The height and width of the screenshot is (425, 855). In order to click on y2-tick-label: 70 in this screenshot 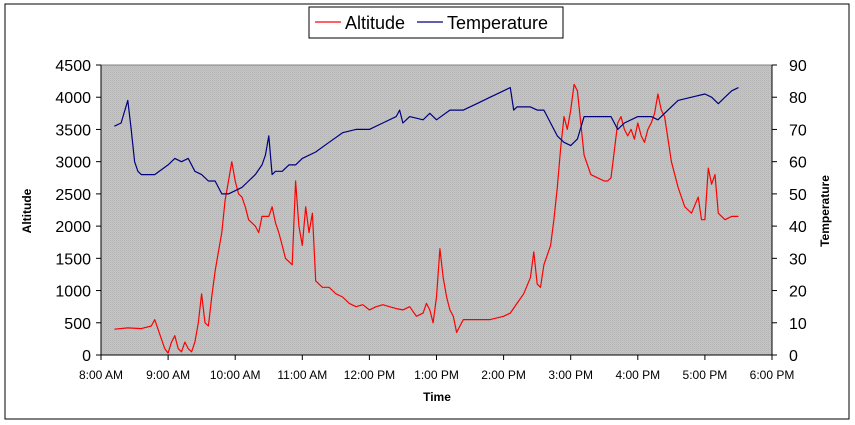, I will do `click(798, 130)`.